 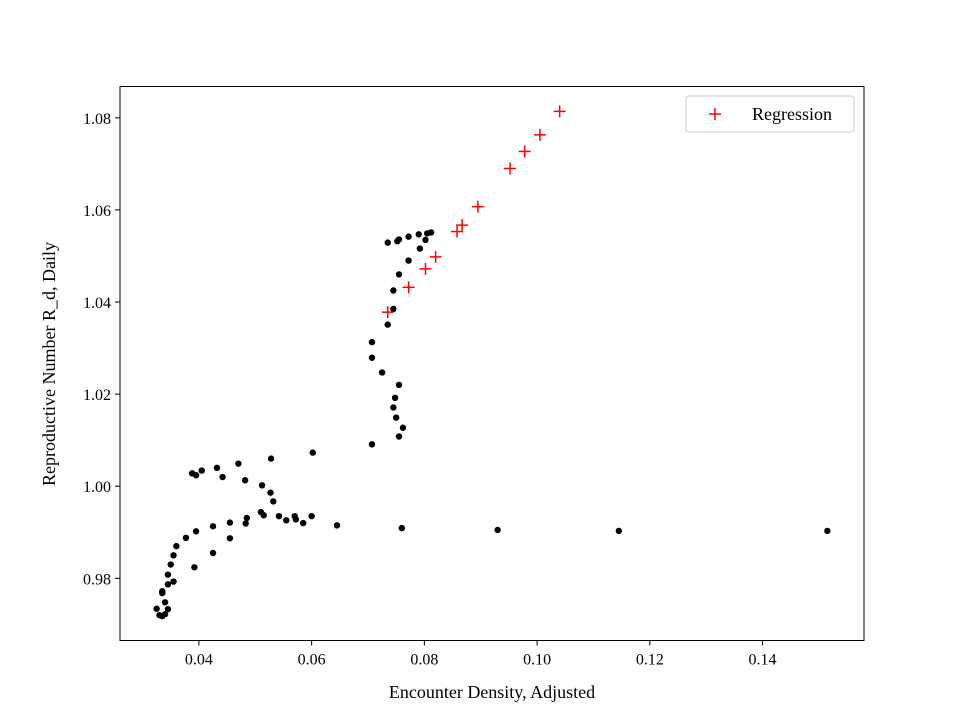 I want to click on x-tick-label: 0.14, so click(x=763, y=660).